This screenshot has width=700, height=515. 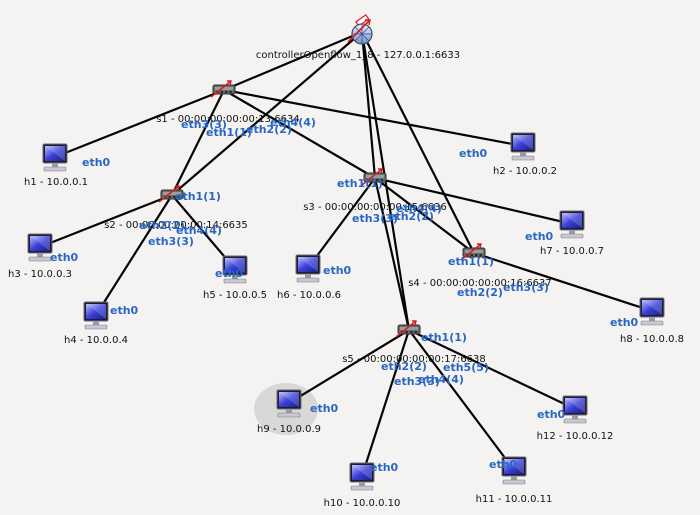 I want to click on switch-label-s2: s2 - 00:00:00:00:00:14:6635, so click(x=176, y=225).